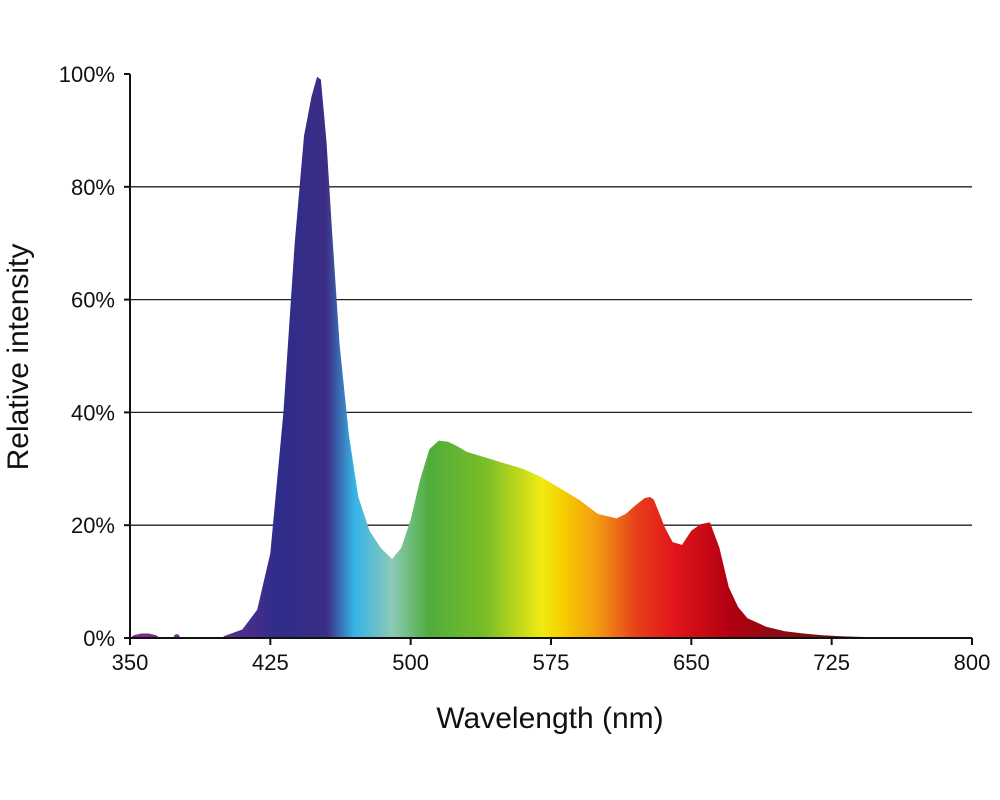 This screenshot has height=800, width=1000. I want to click on y-axis-title: Relative intensity, so click(18, 357).